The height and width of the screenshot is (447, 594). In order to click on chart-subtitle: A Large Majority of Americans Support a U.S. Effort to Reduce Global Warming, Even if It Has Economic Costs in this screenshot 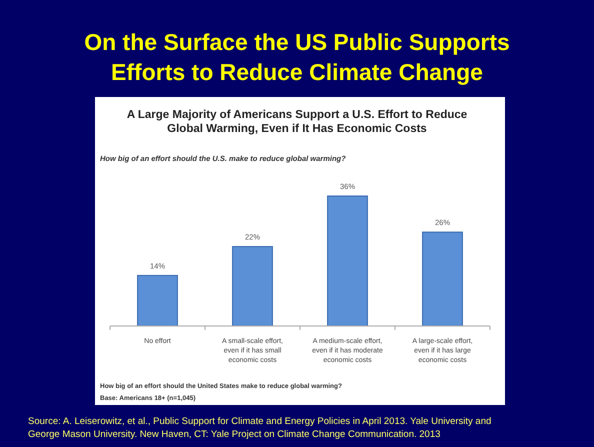, I will do `click(297, 122)`.